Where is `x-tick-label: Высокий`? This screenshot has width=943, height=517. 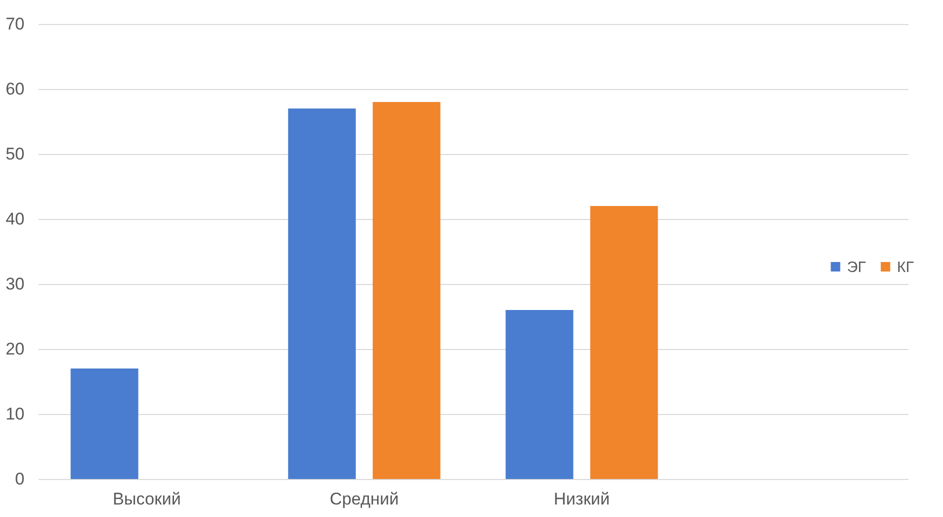 x-tick-label: Высокий is located at coordinates (146, 499).